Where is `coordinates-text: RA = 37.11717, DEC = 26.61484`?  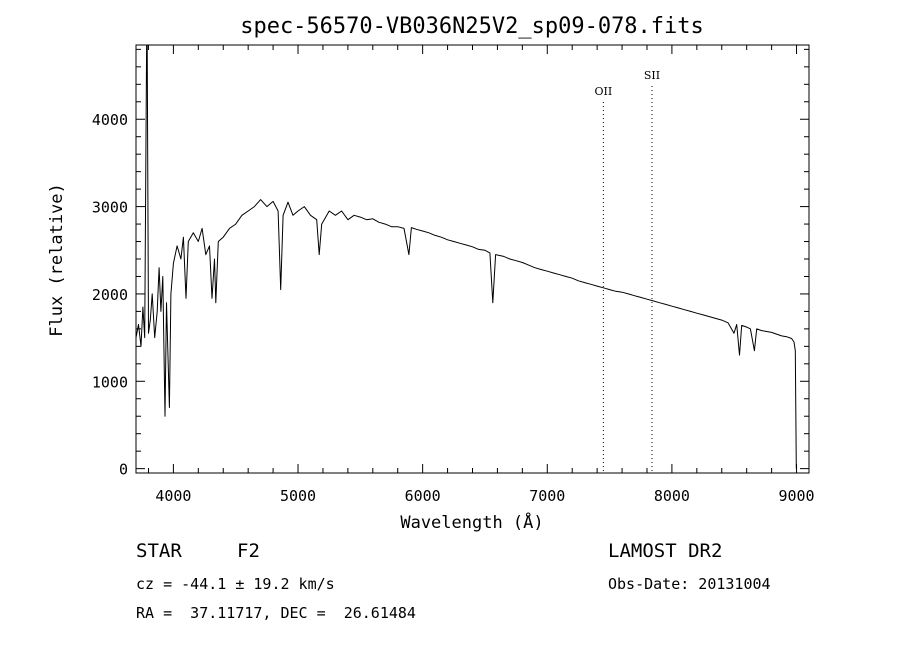
coordinates-text: RA = 37.11717, DEC = 26.61484 is located at coordinates (276, 613).